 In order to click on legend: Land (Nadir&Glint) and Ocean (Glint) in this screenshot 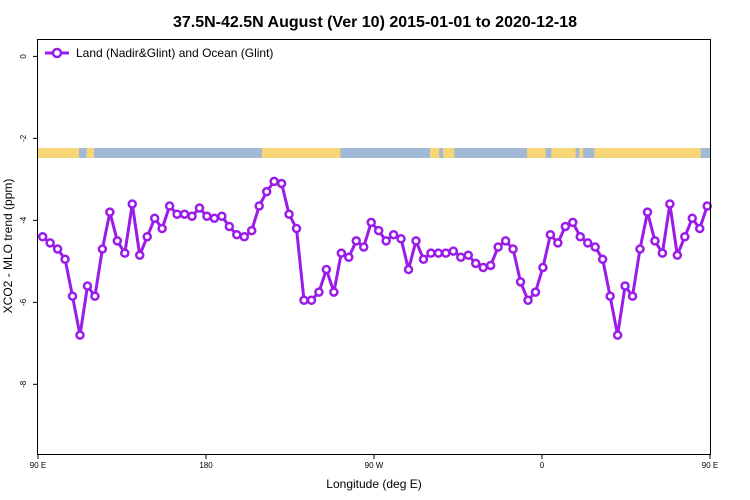, I will do `click(159, 53)`.